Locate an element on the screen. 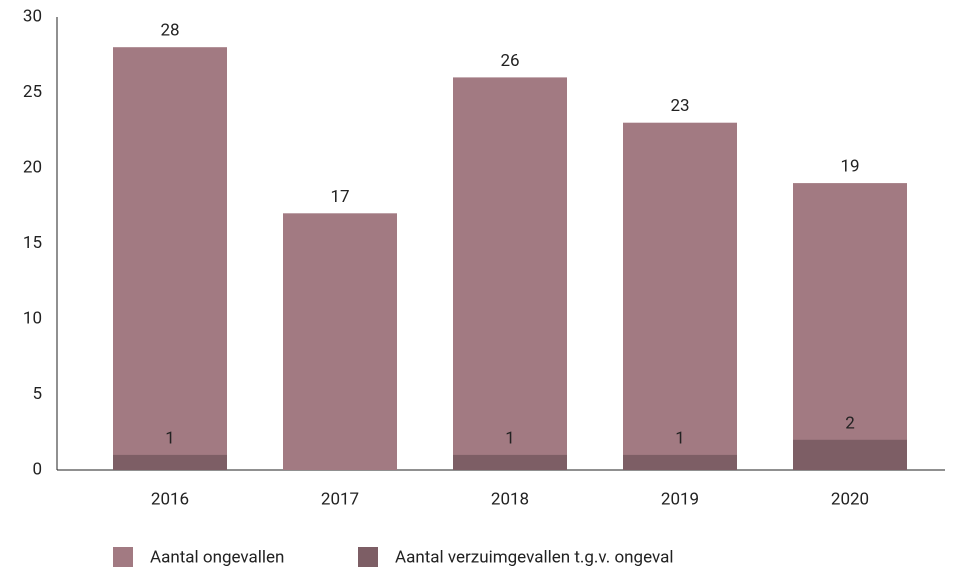 The height and width of the screenshot is (572, 955). value-label: 17 is located at coordinates (339, 197).